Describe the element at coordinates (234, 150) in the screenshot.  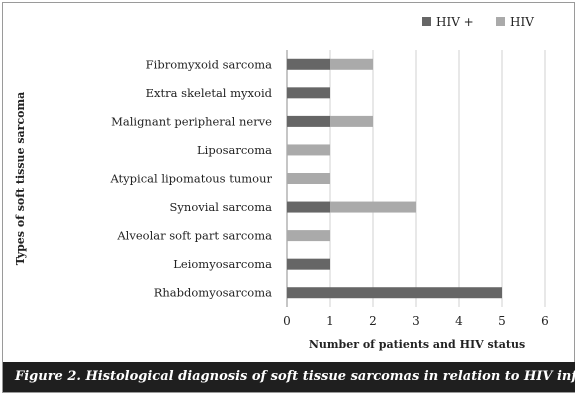
I see `category-label: Liposarcoma` at that location.